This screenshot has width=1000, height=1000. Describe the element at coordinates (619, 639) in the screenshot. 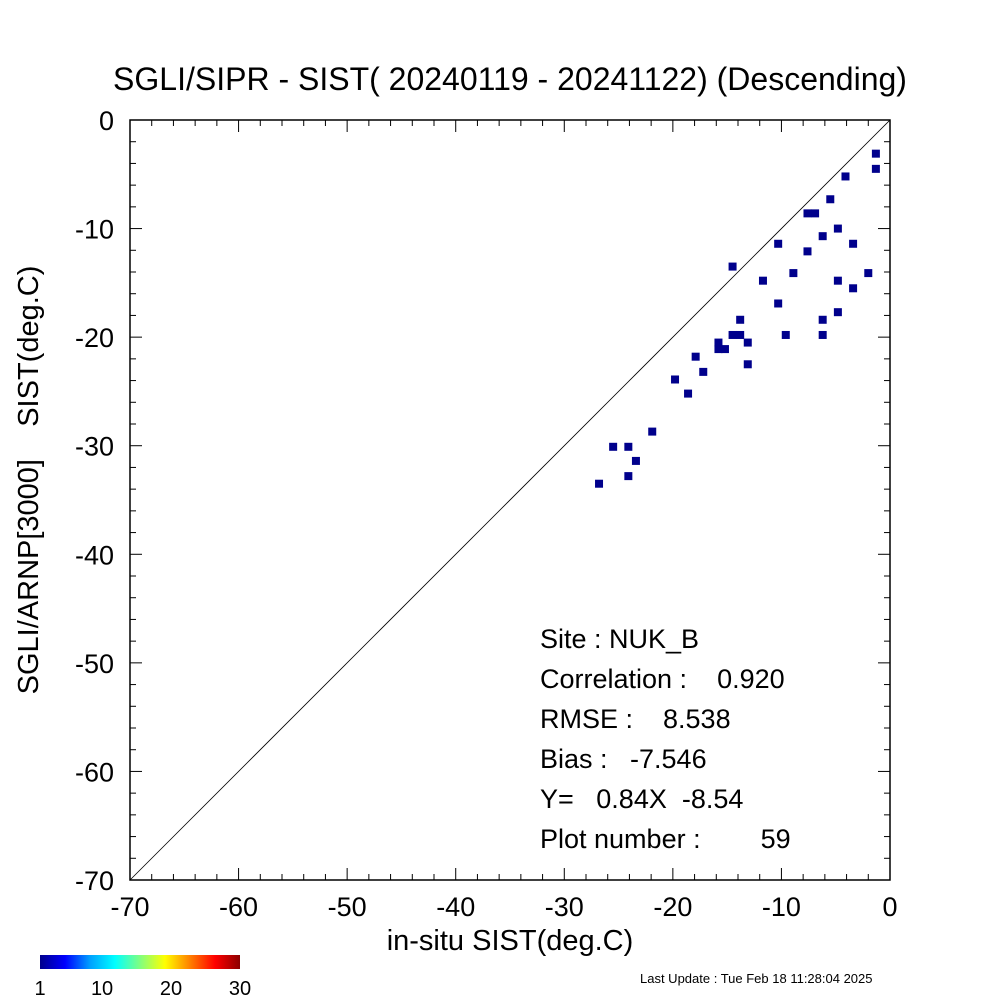

I see `stat-site: Site : NUK_B` at that location.